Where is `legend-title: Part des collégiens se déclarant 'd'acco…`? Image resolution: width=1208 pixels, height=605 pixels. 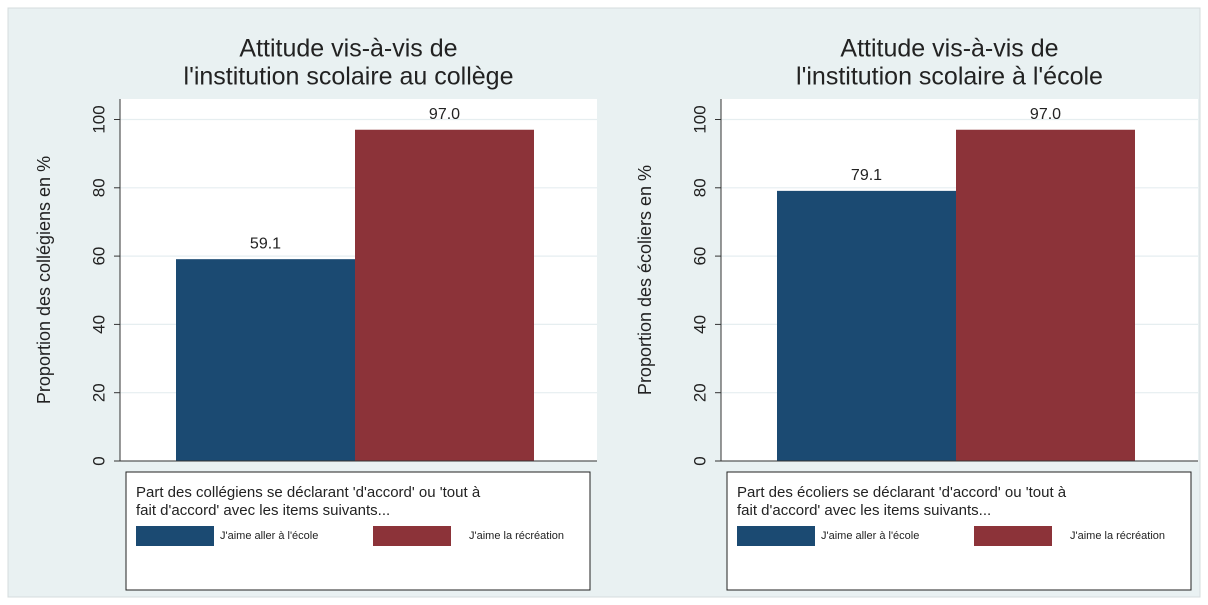
legend-title: Part des collégiens se déclarant 'd'acco… is located at coordinates (308, 492).